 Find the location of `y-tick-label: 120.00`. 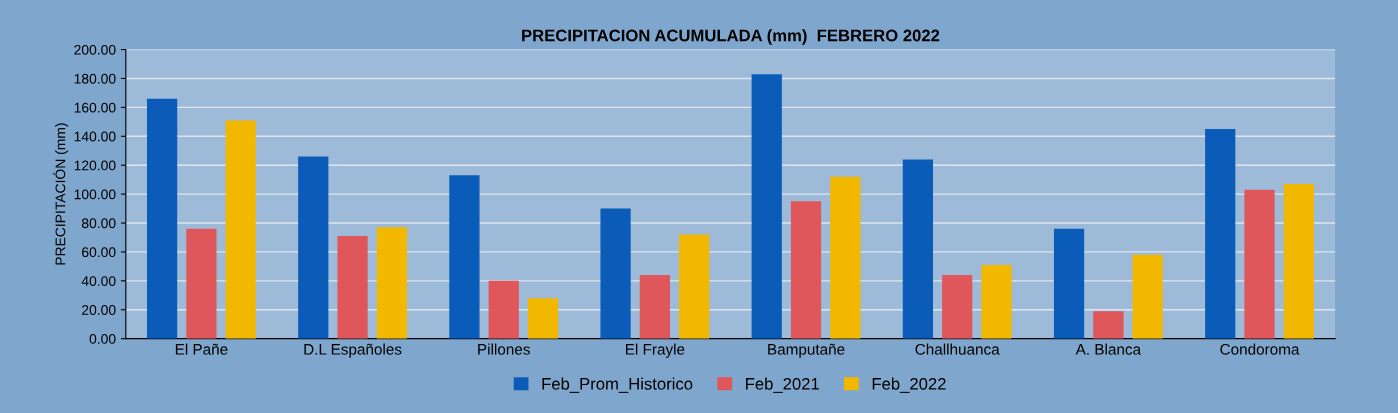

y-tick-label: 120.00 is located at coordinates (95, 165).